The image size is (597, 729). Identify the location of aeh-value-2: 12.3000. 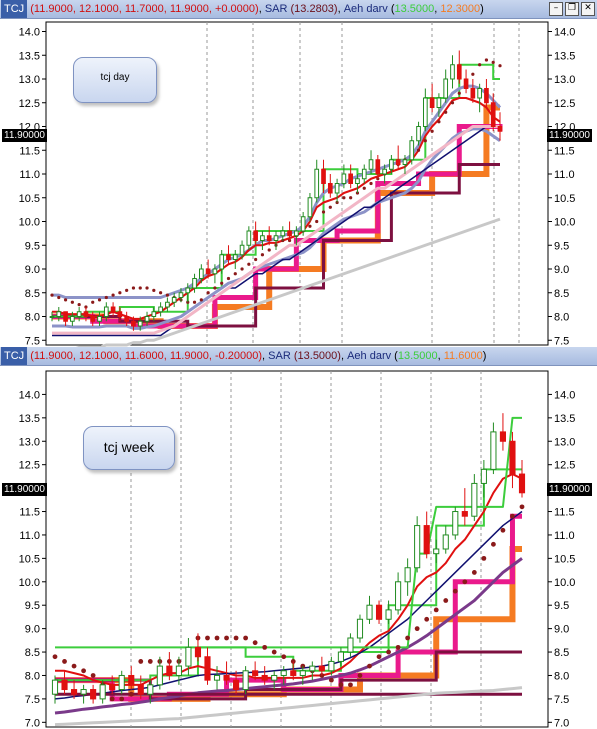
(460, 9).